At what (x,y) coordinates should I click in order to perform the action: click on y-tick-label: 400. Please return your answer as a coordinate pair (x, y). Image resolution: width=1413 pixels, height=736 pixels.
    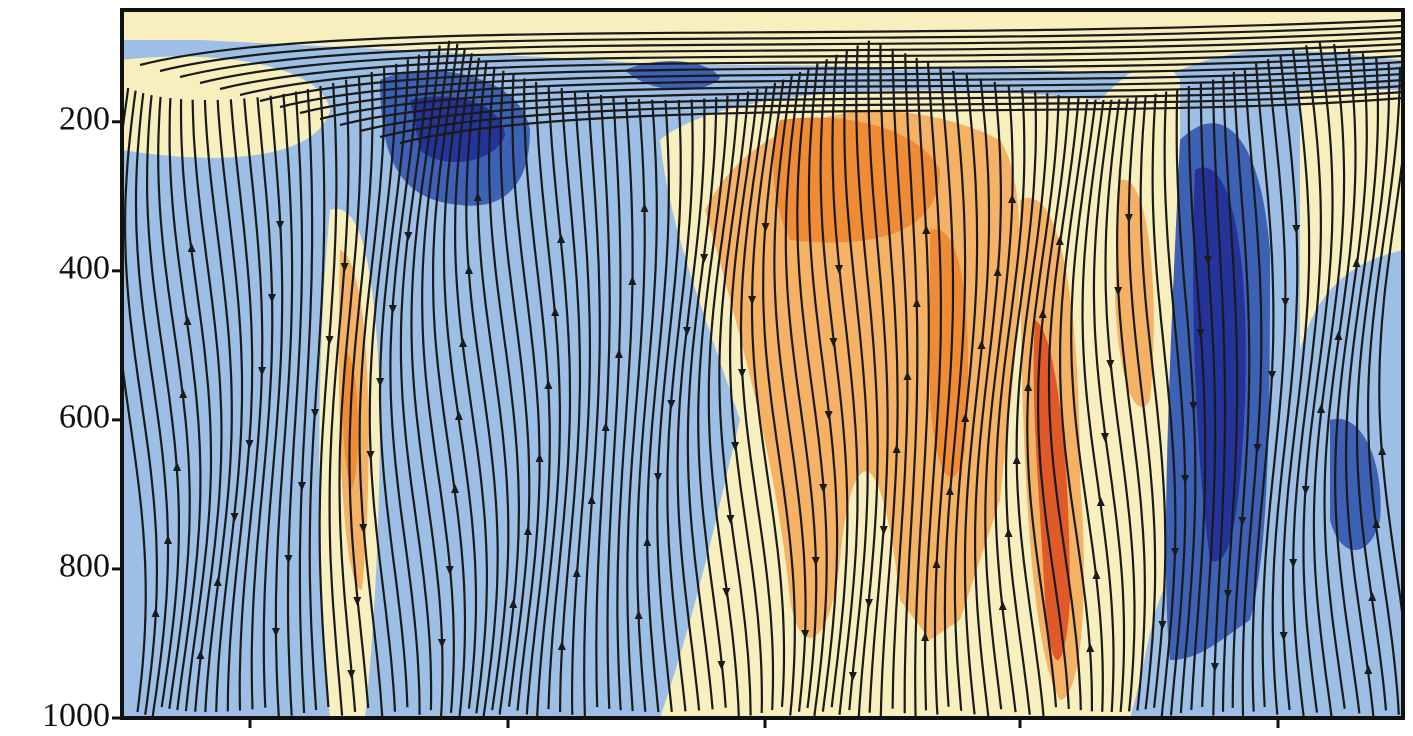
    Looking at the image, I should click on (84, 268).